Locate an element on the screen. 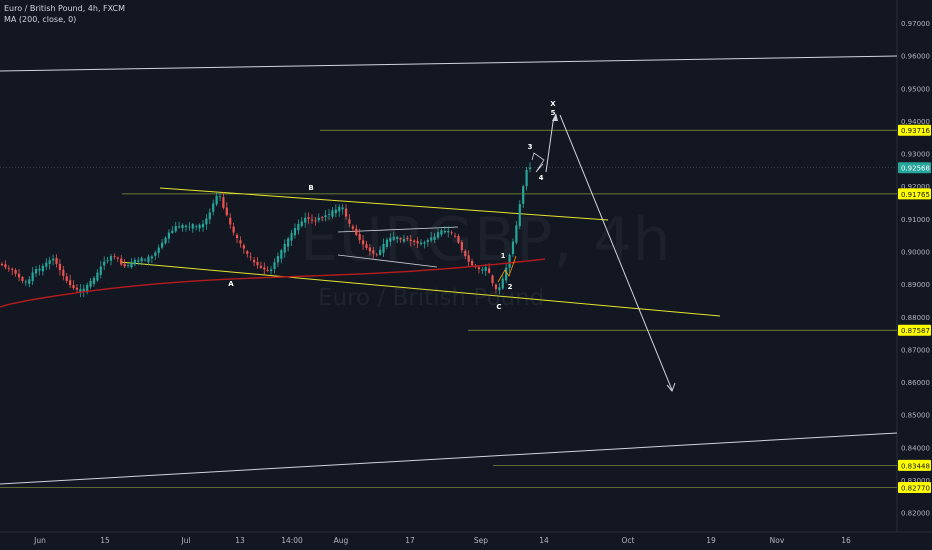 This screenshot has height=550, width=932. wave-label: X is located at coordinates (553, 104).